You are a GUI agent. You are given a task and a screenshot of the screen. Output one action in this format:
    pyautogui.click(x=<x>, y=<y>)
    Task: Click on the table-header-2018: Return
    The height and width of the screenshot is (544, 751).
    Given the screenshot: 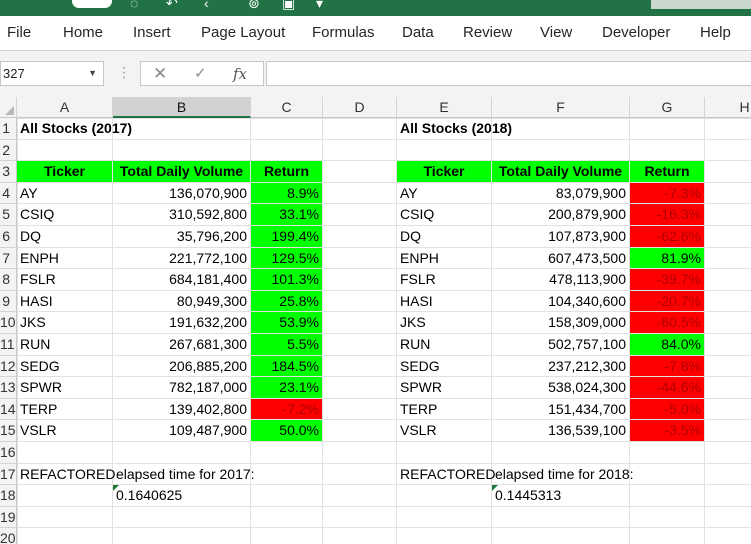 What is the action you would take?
    pyautogui.click(x=667, y=171)
    